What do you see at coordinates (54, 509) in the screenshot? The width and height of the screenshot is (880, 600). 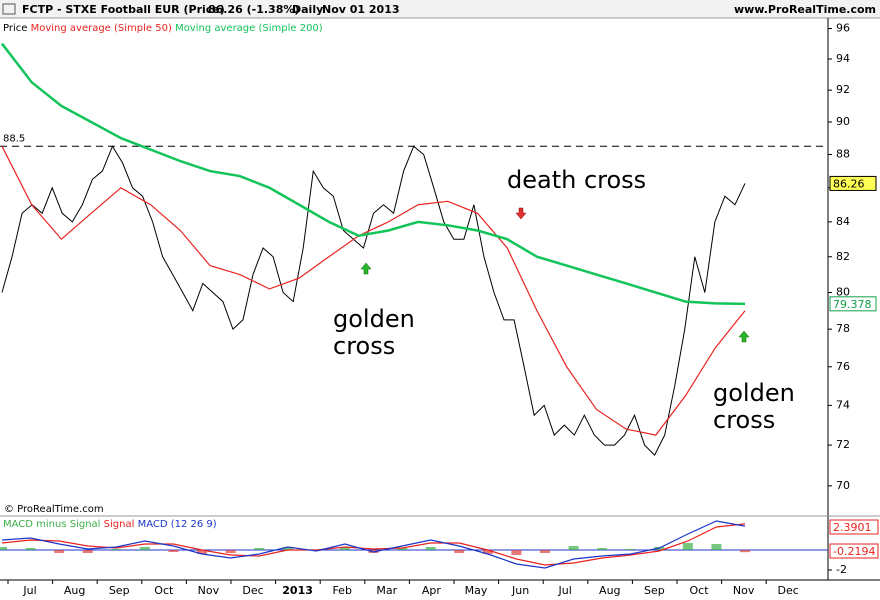 I see `copyright: © ProRealTime.com` at bounding box center [54, 509].